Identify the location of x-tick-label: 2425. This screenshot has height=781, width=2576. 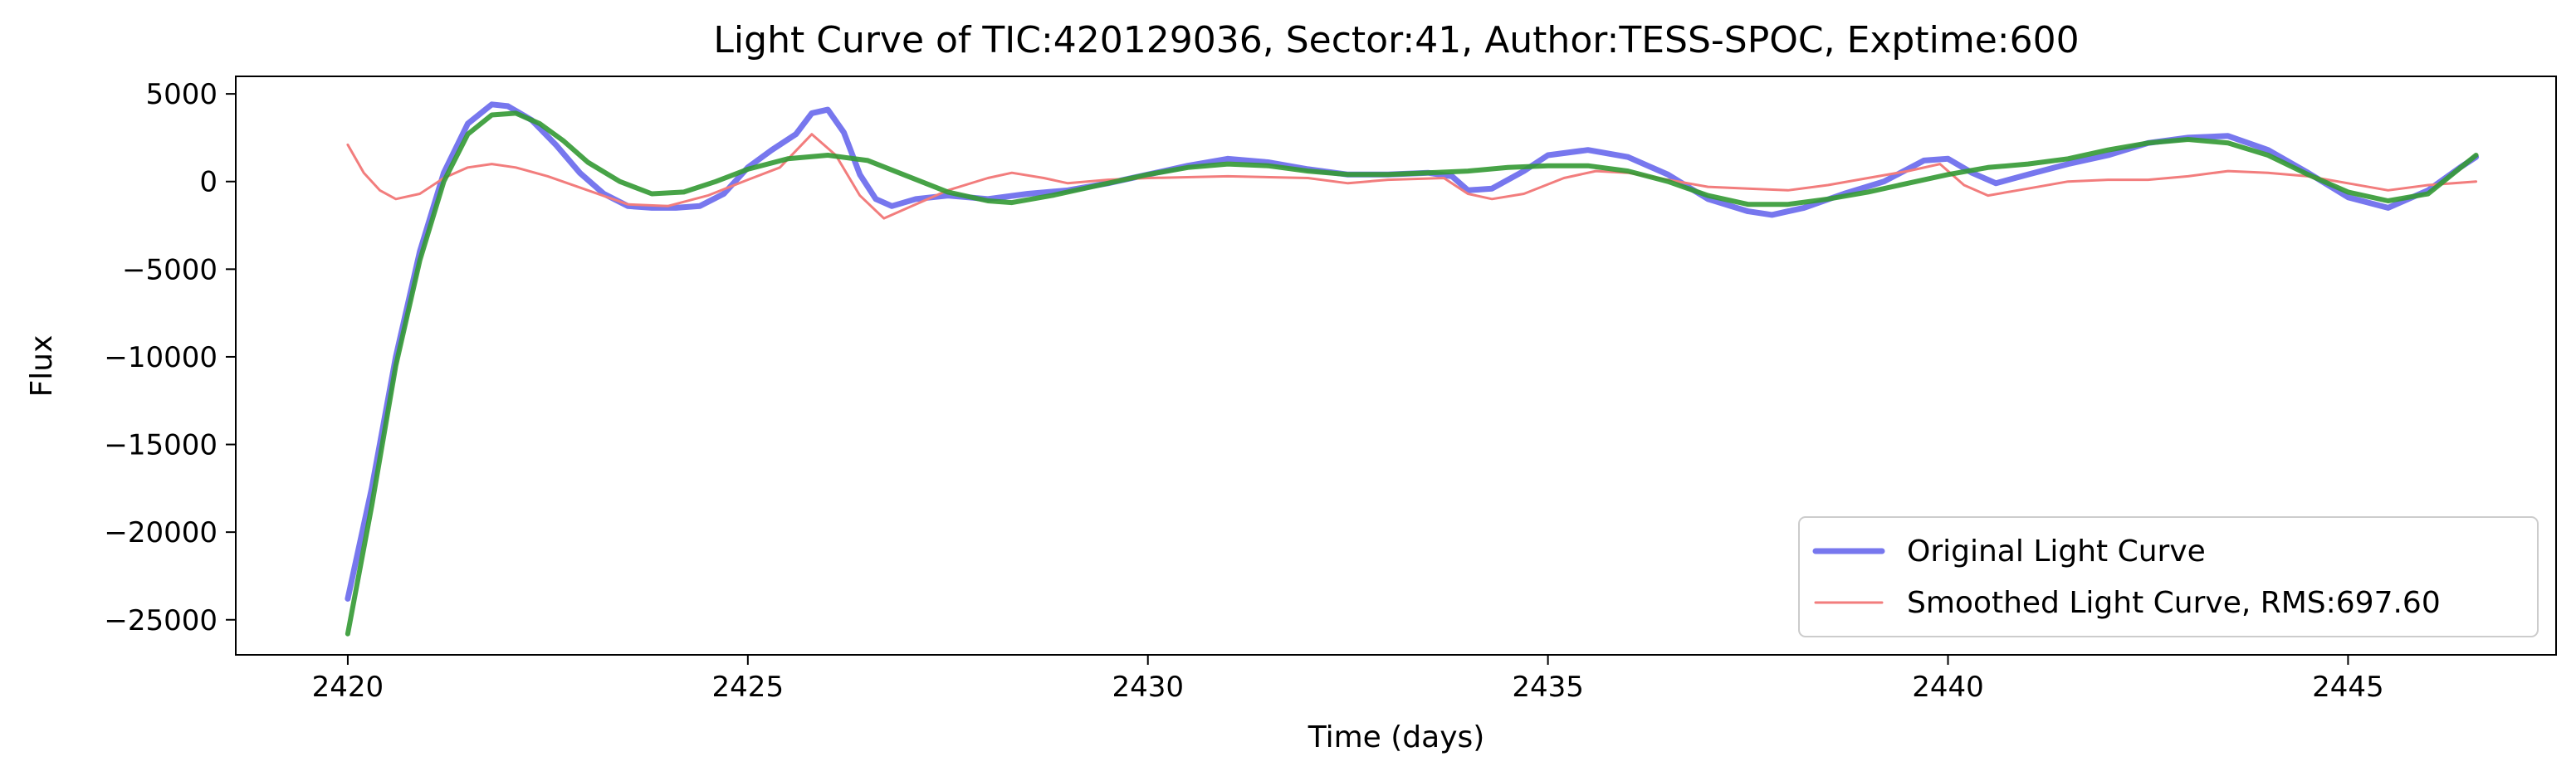
(748, 687).